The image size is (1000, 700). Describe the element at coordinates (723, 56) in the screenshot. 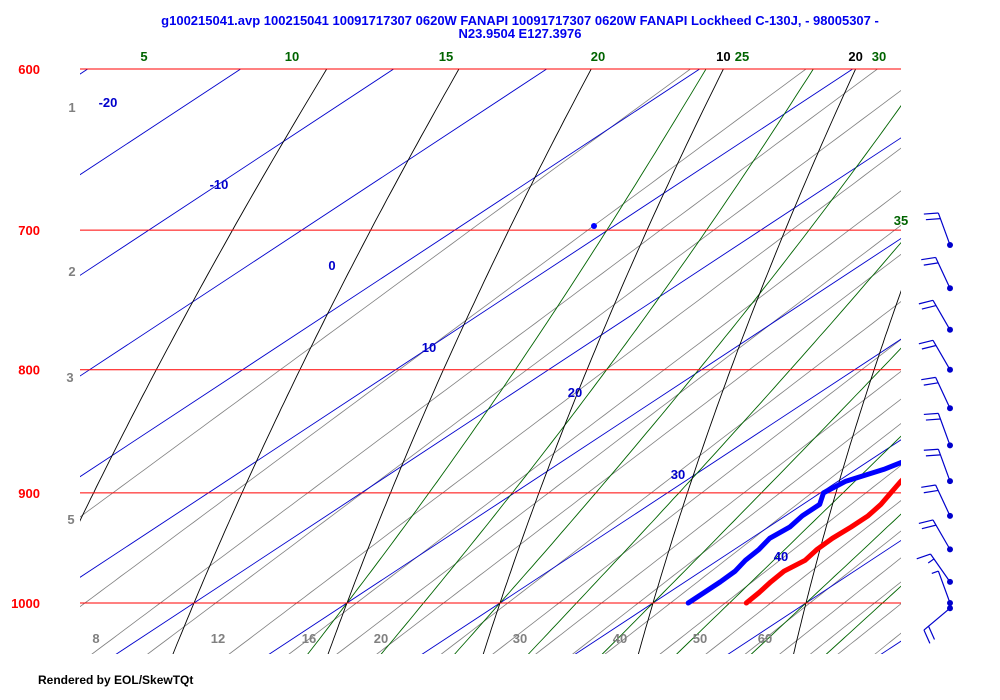

I see `dry-adiabat-label: 10` at that location.